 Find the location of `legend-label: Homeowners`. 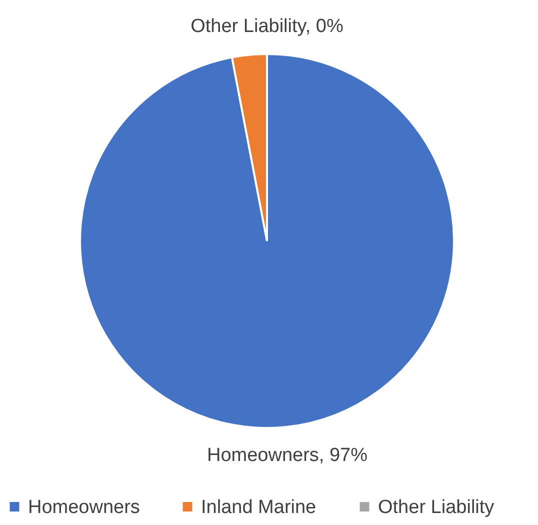

legend-label: Homeowners is located at coordinates (84, 507).